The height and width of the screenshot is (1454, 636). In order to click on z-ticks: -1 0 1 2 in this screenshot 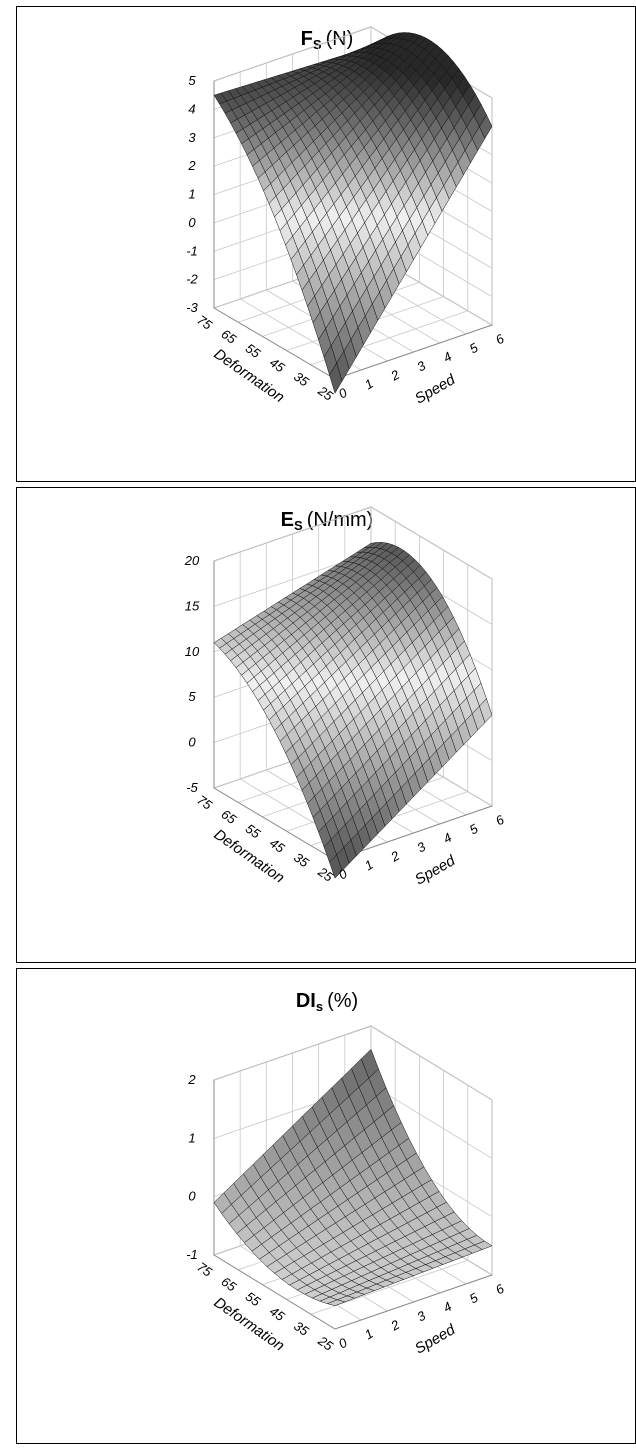, I will do `click(192, 1167)`.